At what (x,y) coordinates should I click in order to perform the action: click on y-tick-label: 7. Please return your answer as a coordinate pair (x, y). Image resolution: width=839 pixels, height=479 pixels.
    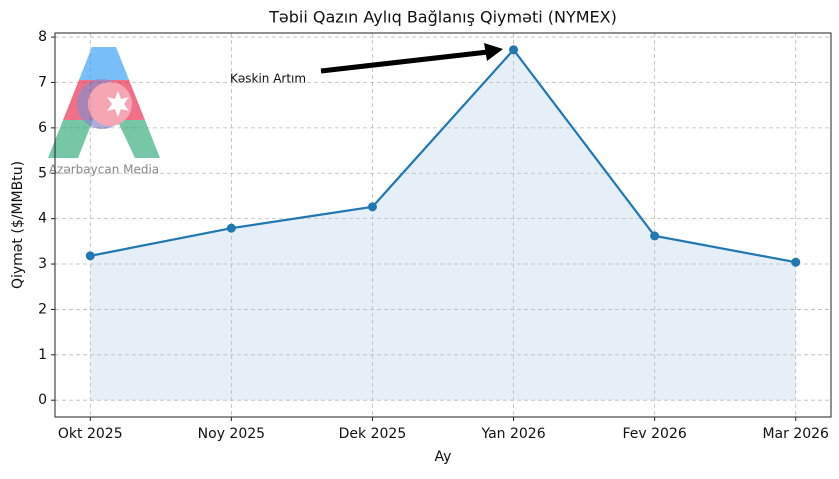
    Looking at the image, I should click on (42, 82).